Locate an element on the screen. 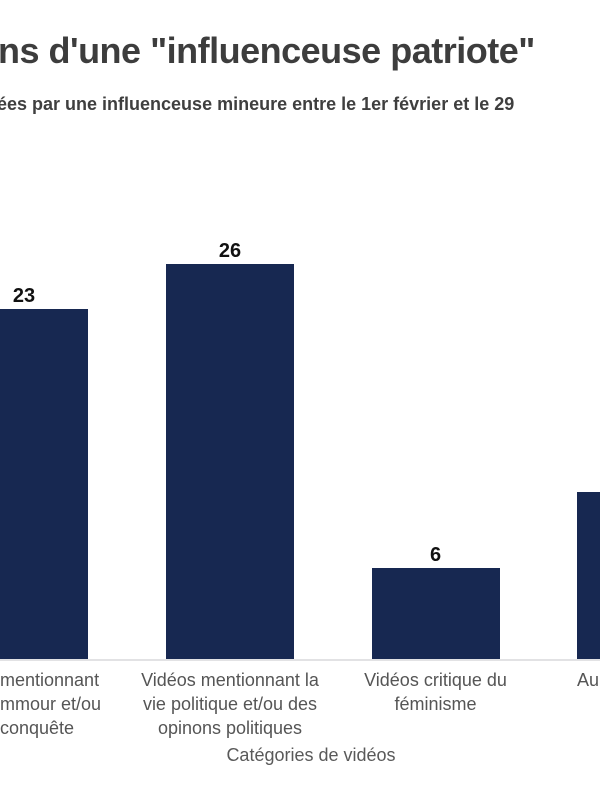  bar-value-label-3: 6 is located at coordinates (435, 555).